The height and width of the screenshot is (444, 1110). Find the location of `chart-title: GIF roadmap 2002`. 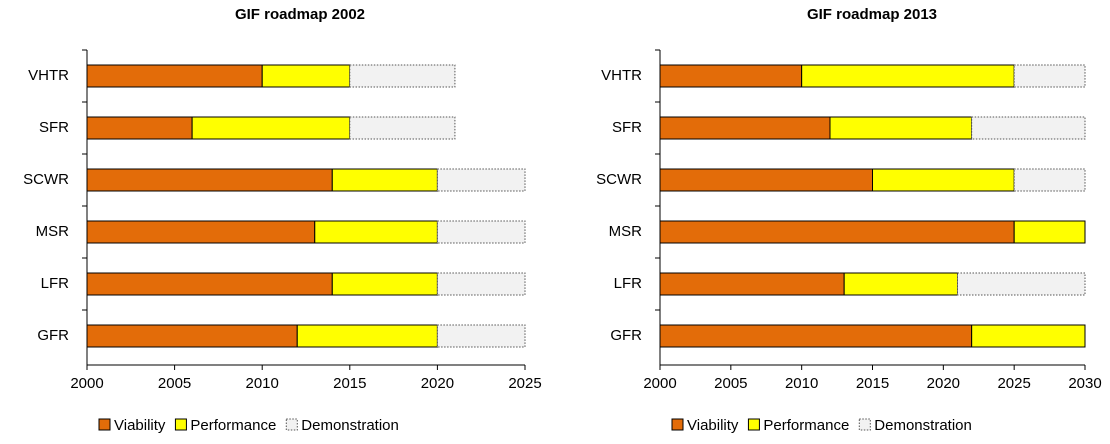

chart-title: GIF roadmap 2002 is located at coordinates (300, 14).